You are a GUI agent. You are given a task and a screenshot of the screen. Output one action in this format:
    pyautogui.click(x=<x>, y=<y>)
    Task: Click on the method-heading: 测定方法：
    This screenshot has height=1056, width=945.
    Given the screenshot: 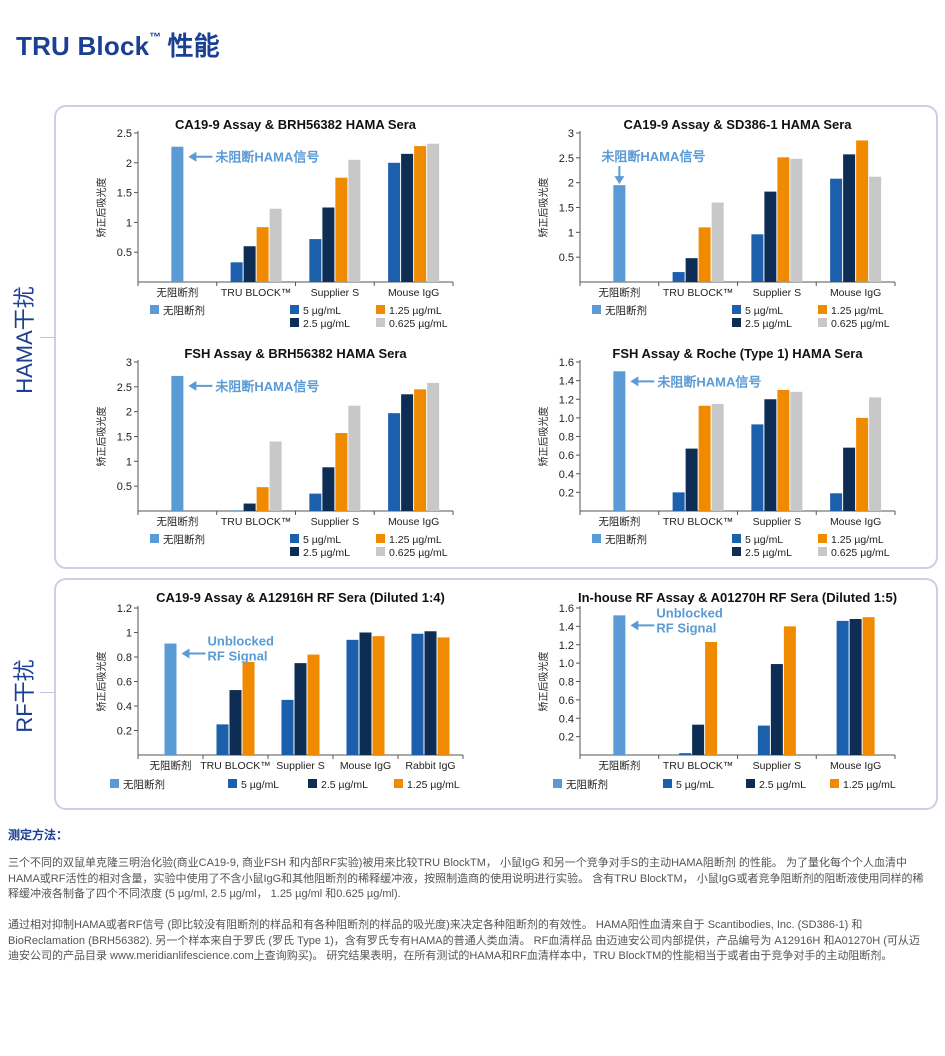 What is the action you would take?
    pyautogui.click(x=38, y=835)
    